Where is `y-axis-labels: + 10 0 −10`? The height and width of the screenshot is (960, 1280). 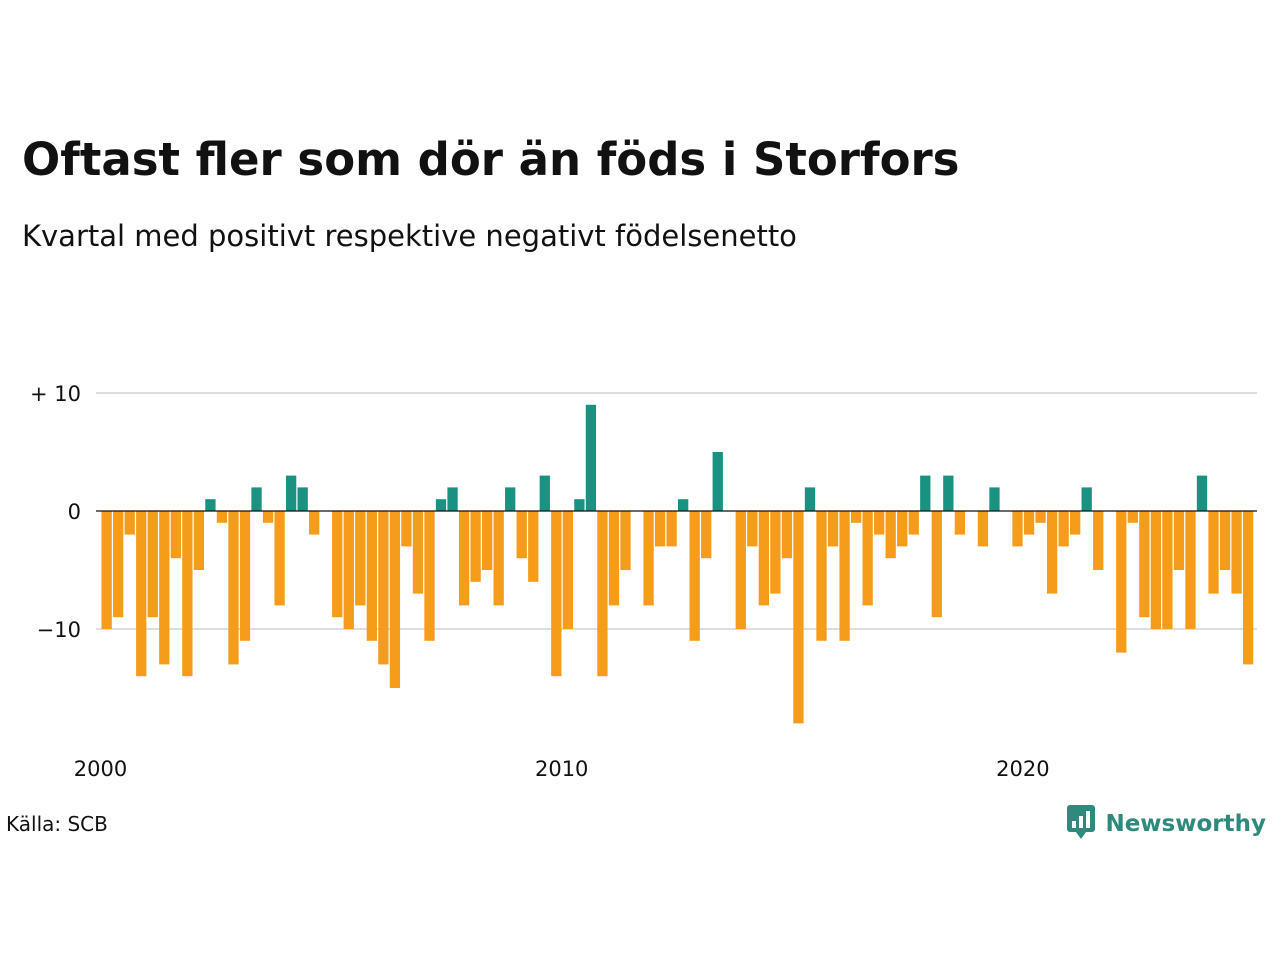 y-axis-labels: + 10 0 −10 is located at coordinates (55, 512).